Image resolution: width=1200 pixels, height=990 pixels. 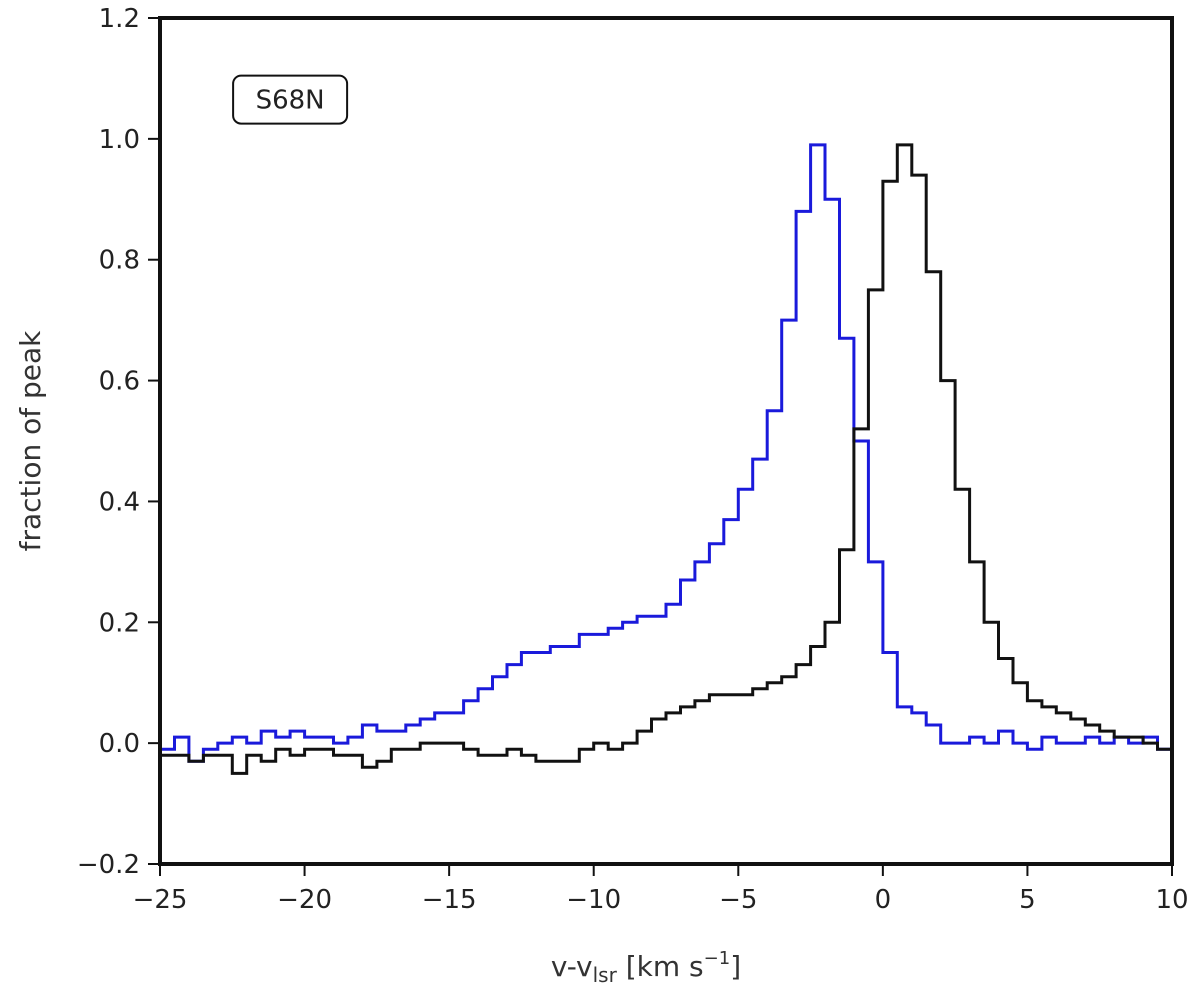 I want to click on x-axis-label-superscript: −1, so click(x=717, y=958).